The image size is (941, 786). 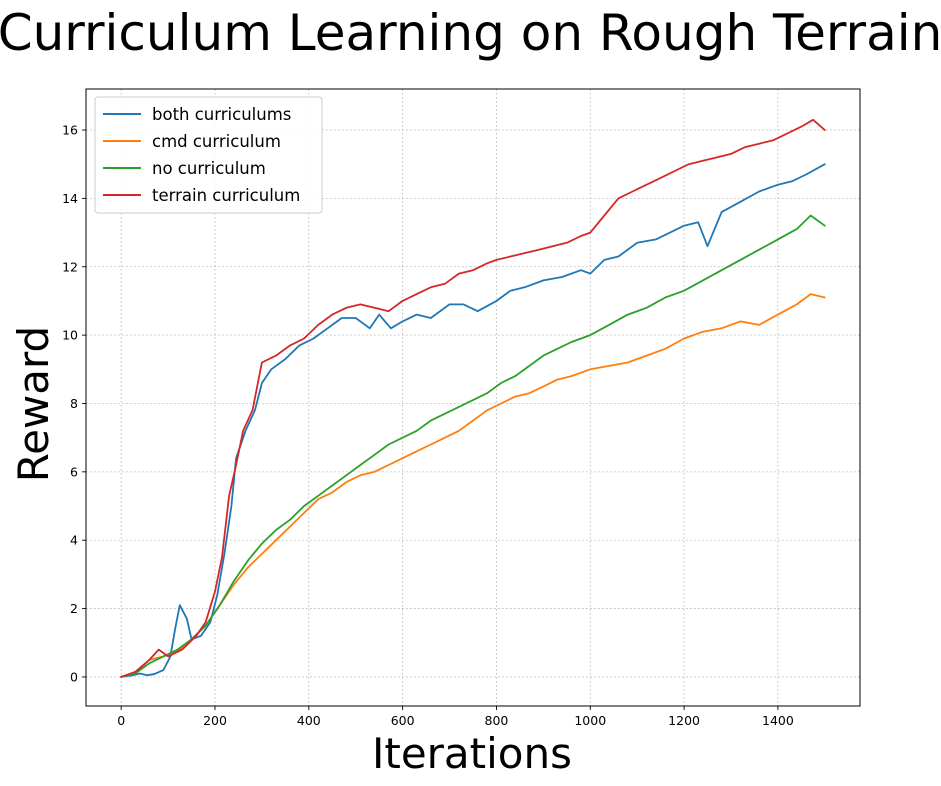 I want to click on y-tick-label: 12, so click(x=70, y=266).